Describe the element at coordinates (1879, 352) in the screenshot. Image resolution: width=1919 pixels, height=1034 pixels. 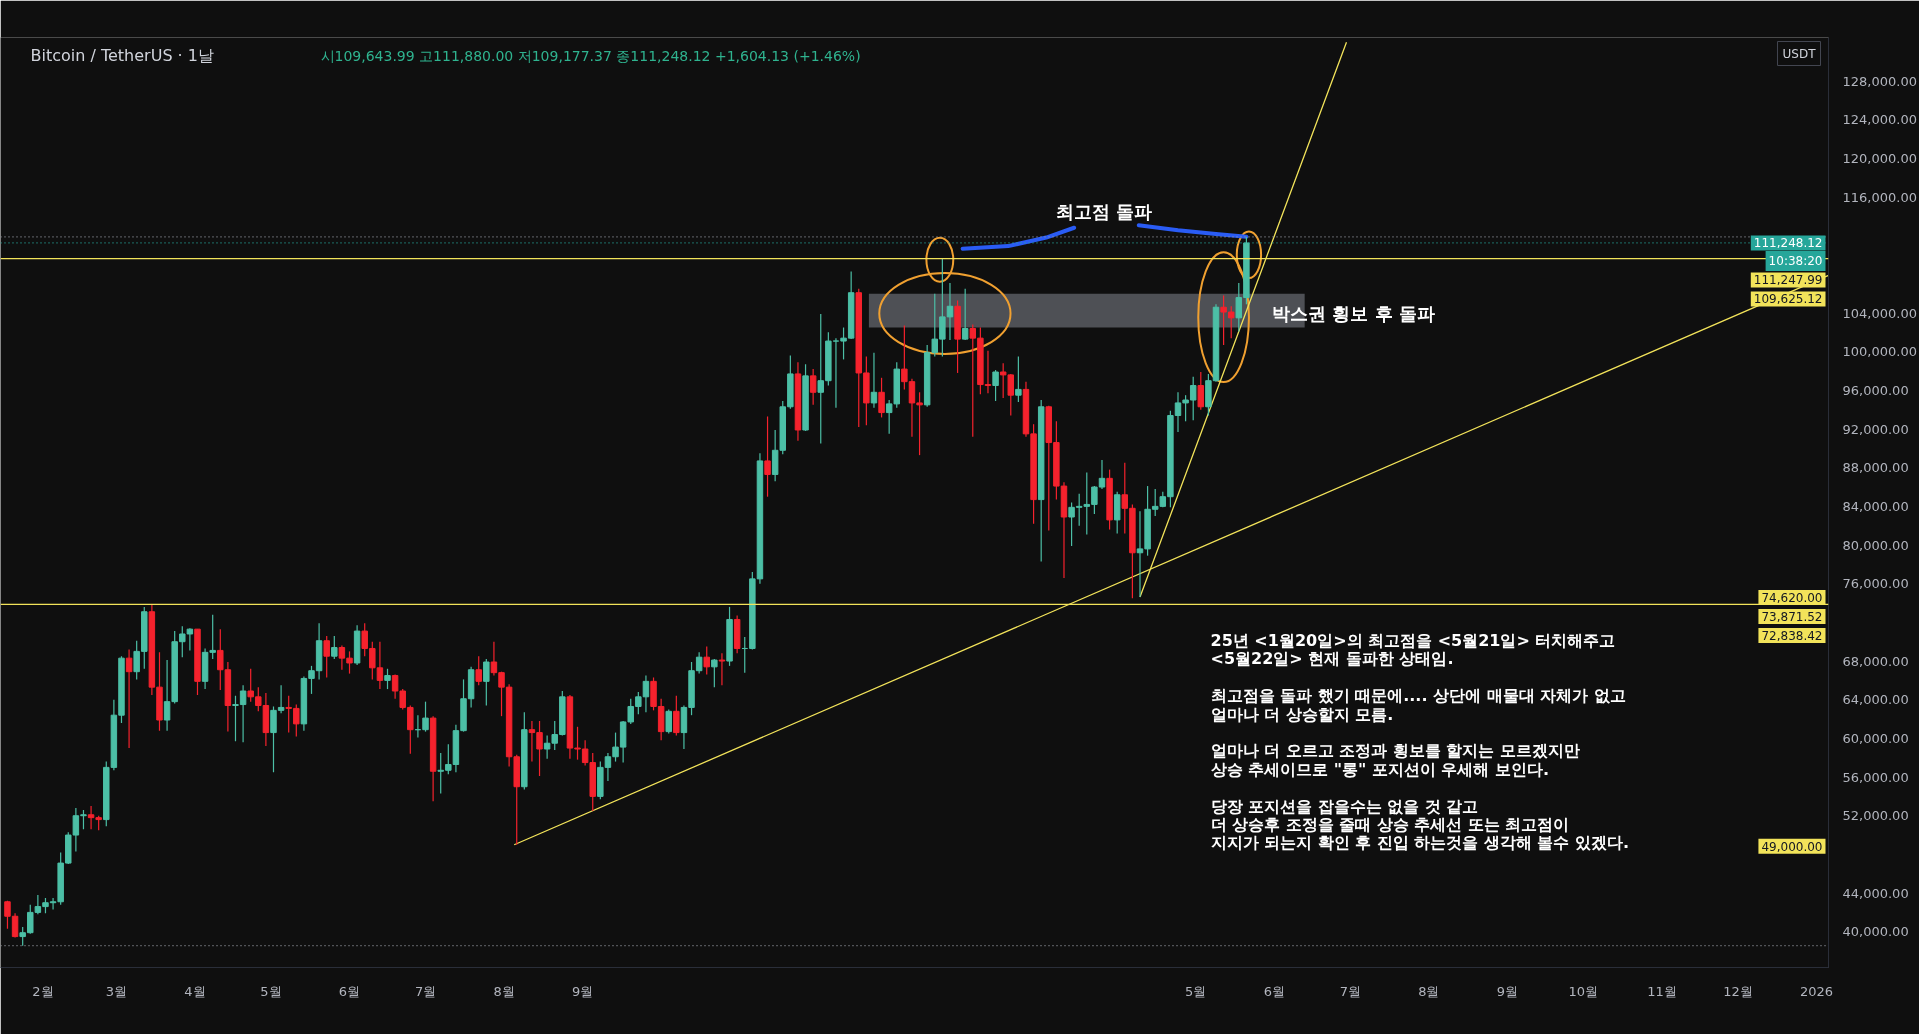
I see `y-tick-label: 100,000.00` at that location.